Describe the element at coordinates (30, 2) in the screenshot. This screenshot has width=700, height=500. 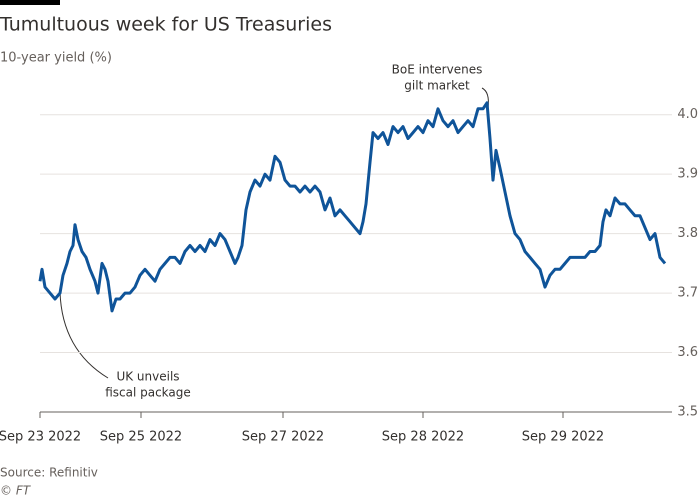
I see `brand-bar` at that location.